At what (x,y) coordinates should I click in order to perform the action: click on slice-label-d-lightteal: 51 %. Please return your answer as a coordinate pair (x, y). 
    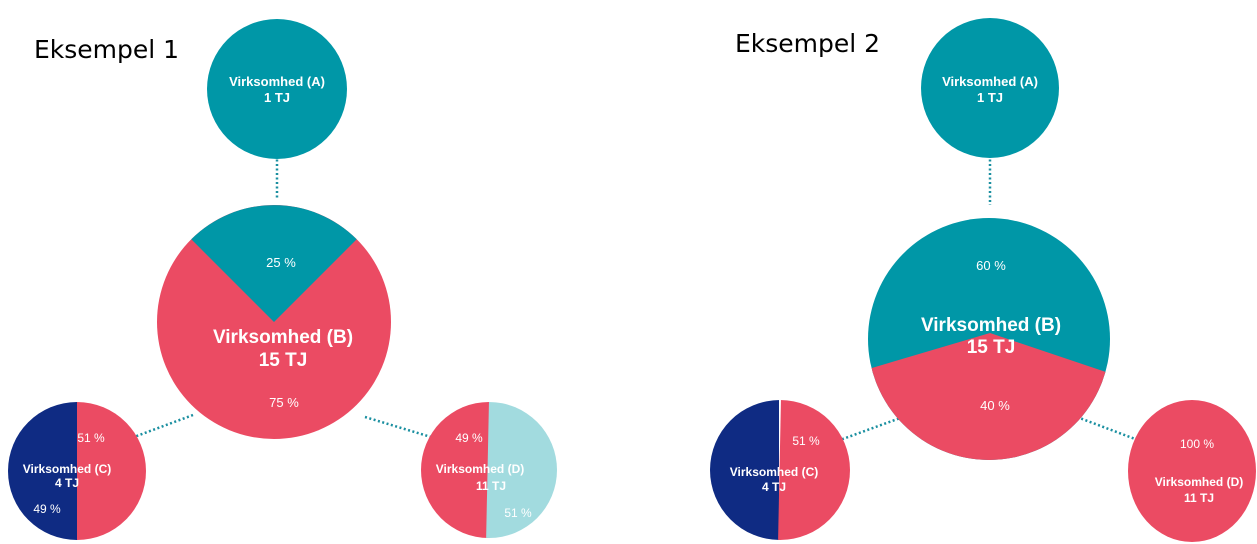
    Looking at the image, I should click on (518, 513).